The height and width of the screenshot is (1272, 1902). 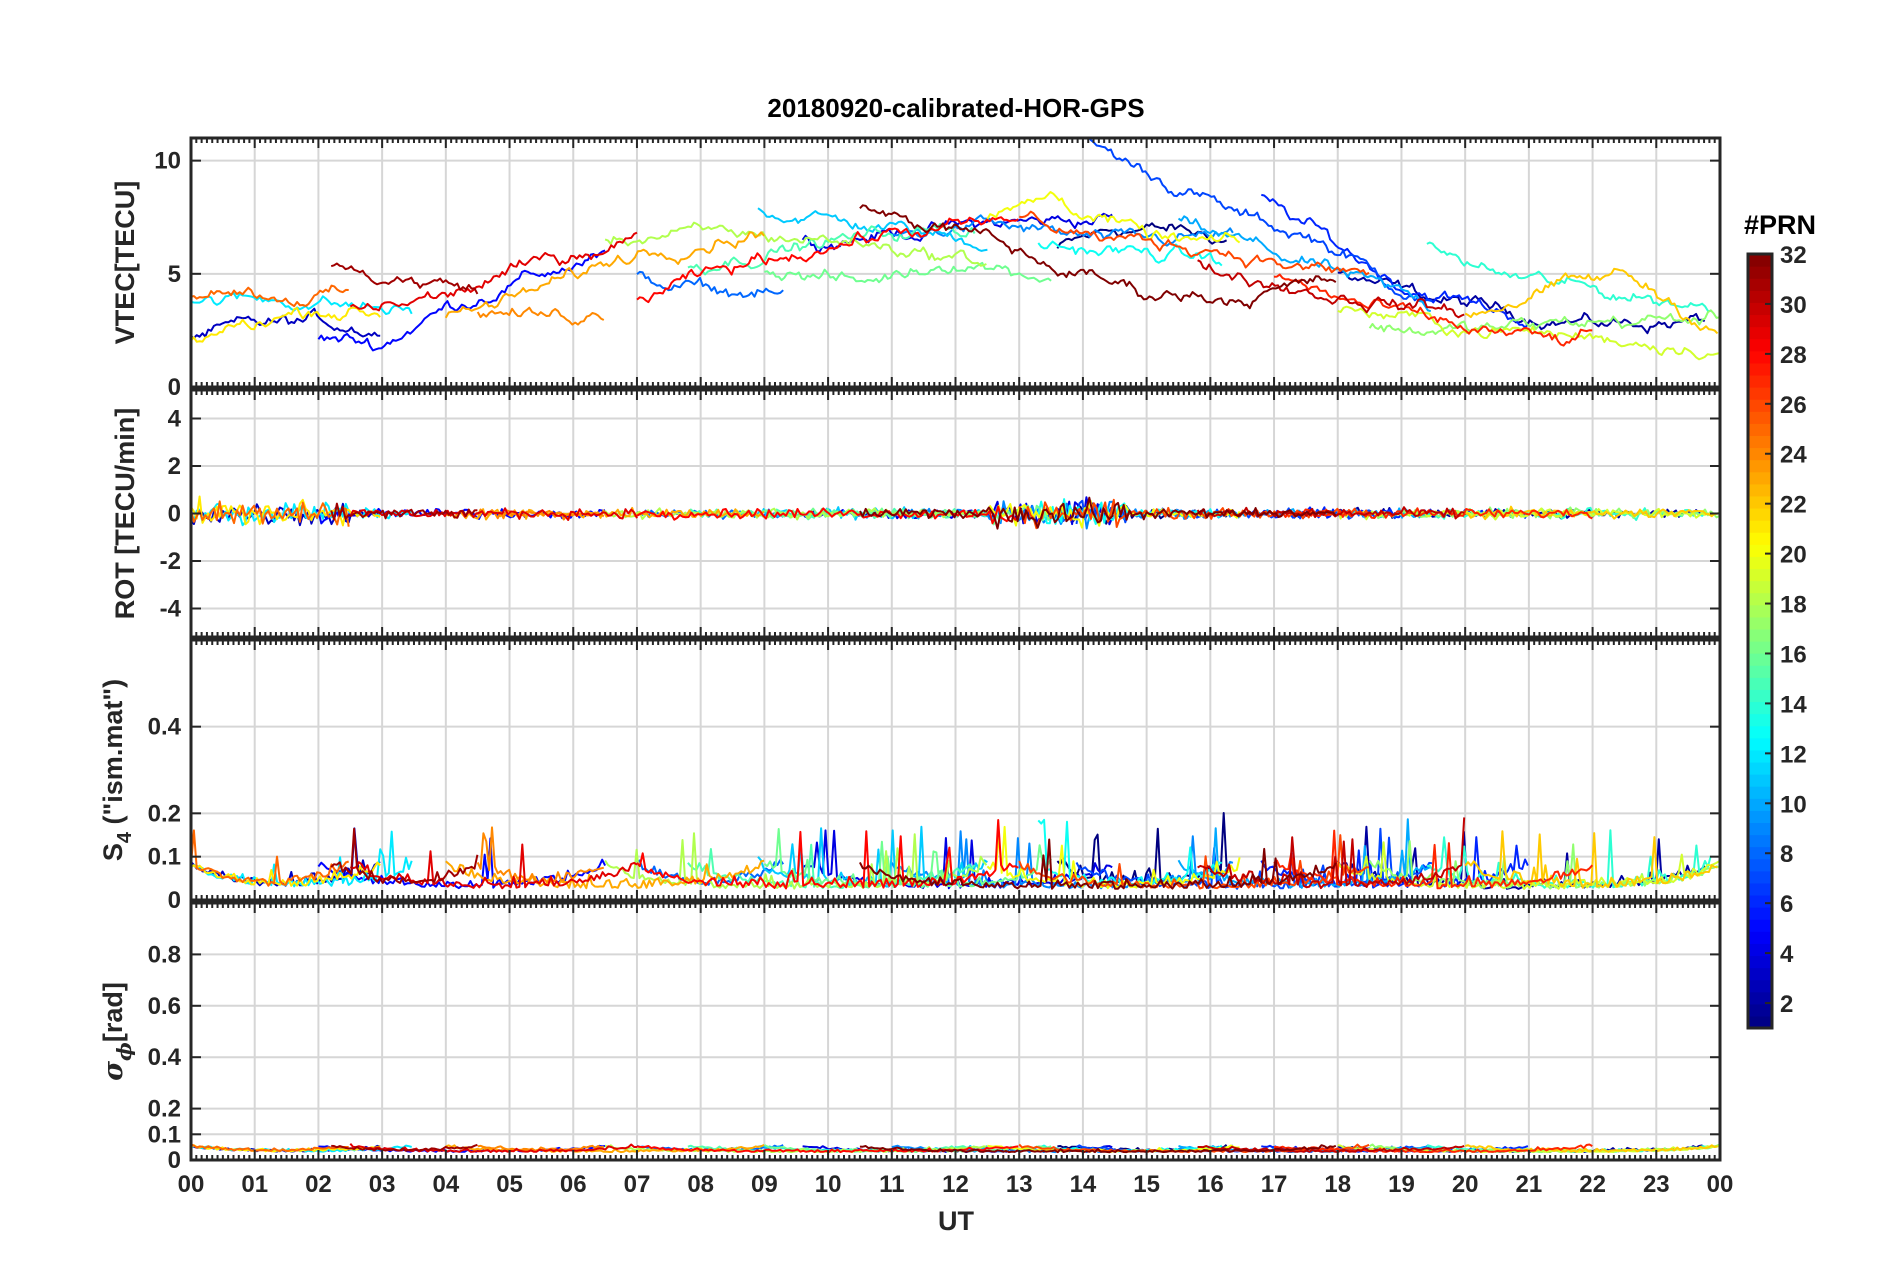 What do you see at coordinates (125, 513) in the screenshot?
I see `y-axis-label-rot: ROT [TECU/min]` at bounding box center [125, 513].